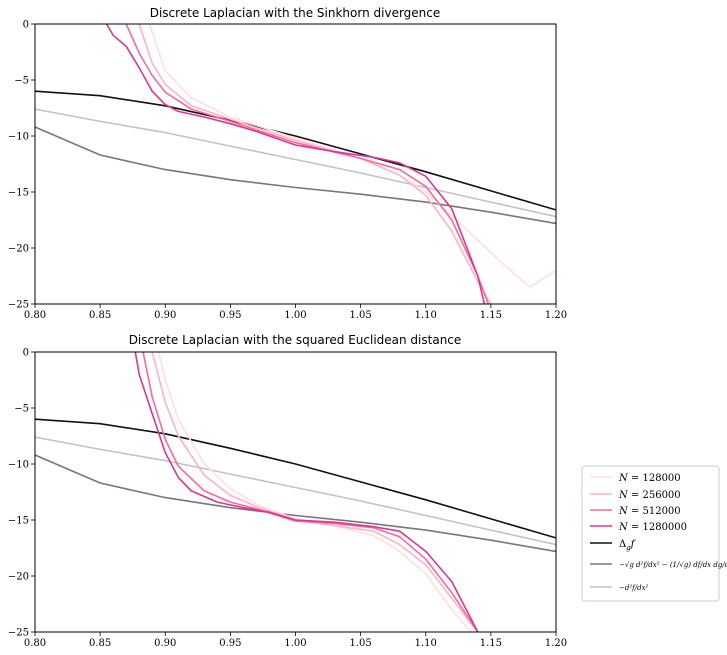 This screenshot has height=655, width=727. Describe the element at coordinates (650, 533) in the screenshot. I see `legend-box` at that location.